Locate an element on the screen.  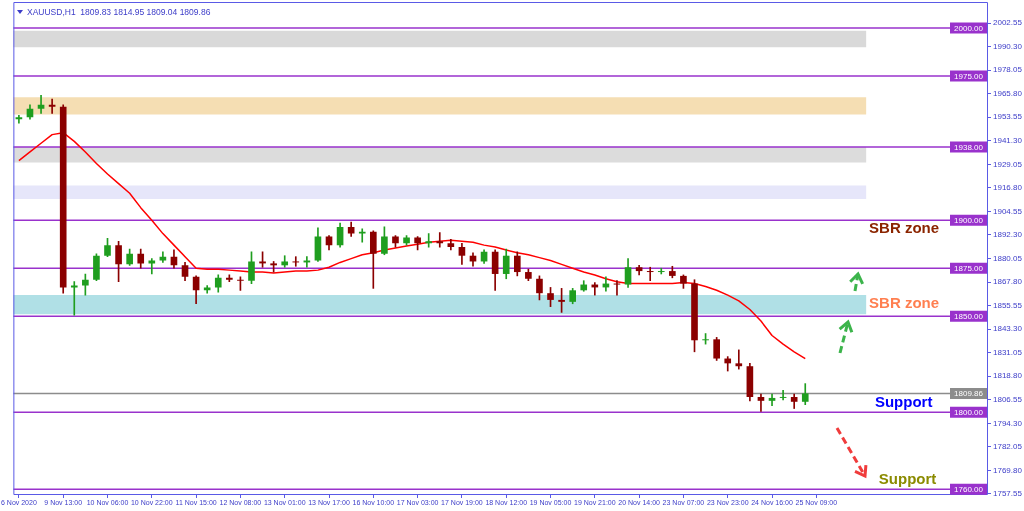
y-tick-label: 1831.05 is located at coordinates (1008, 352).